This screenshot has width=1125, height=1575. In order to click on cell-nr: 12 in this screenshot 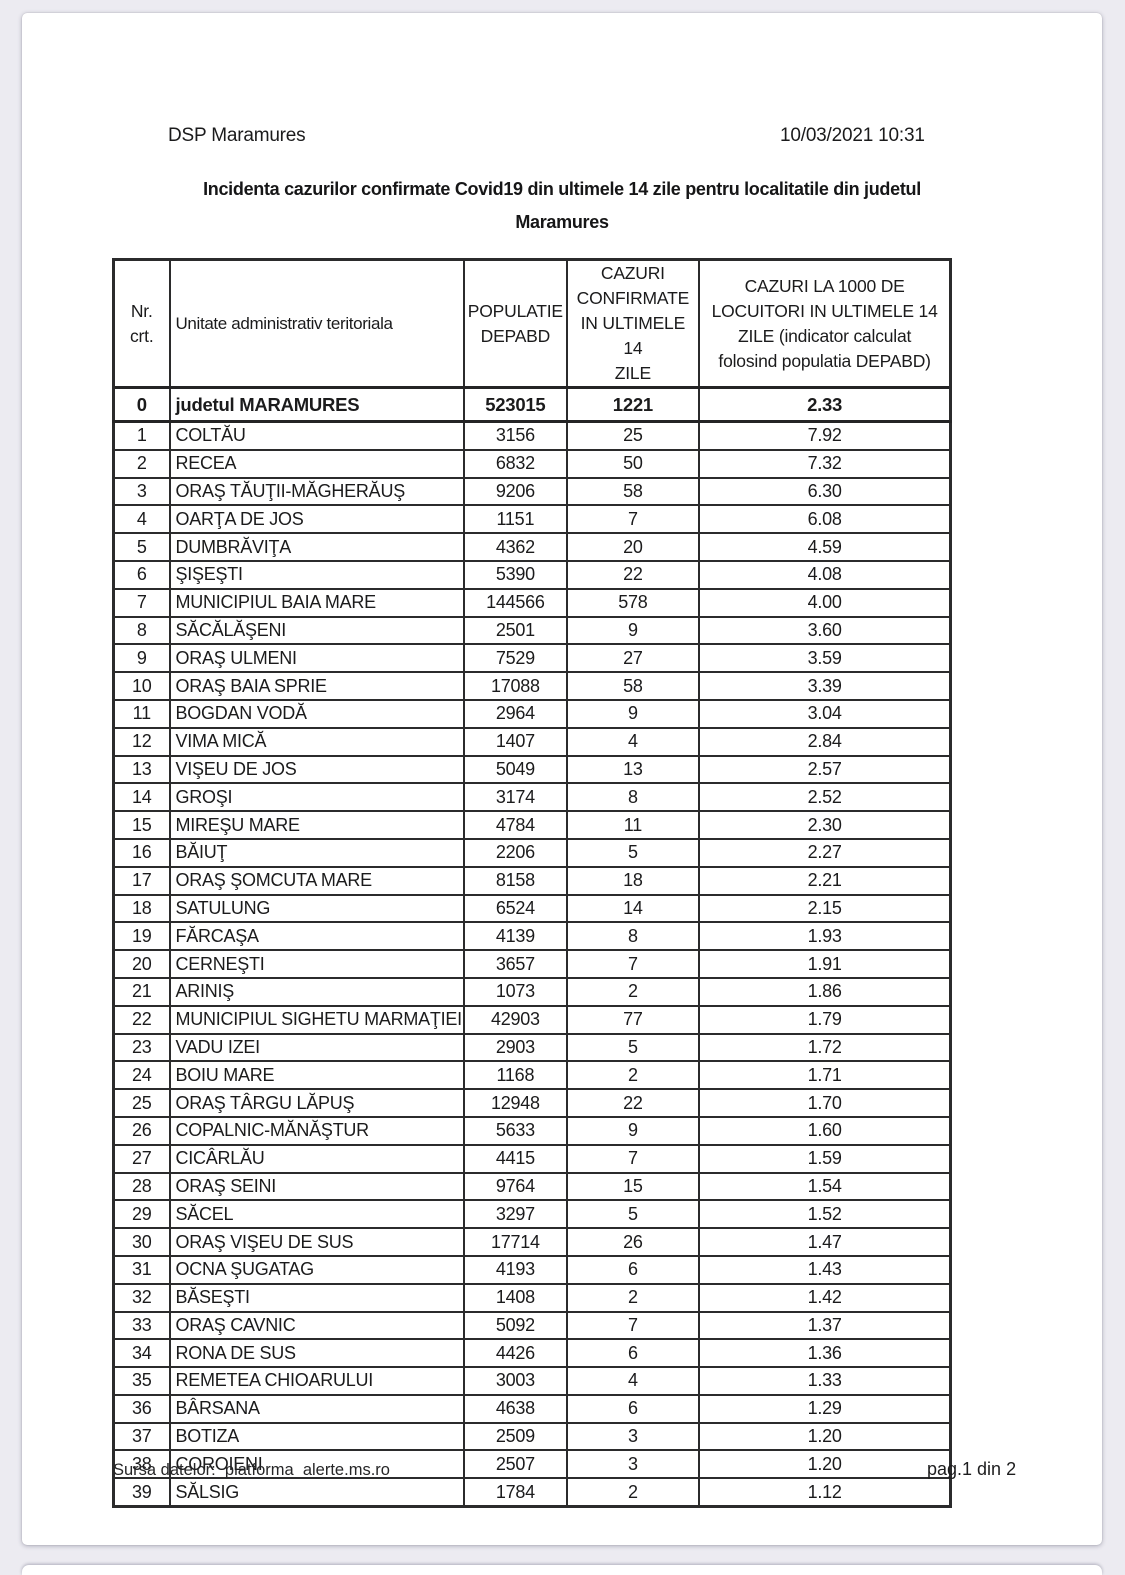, I will do `click(141, 741)`.